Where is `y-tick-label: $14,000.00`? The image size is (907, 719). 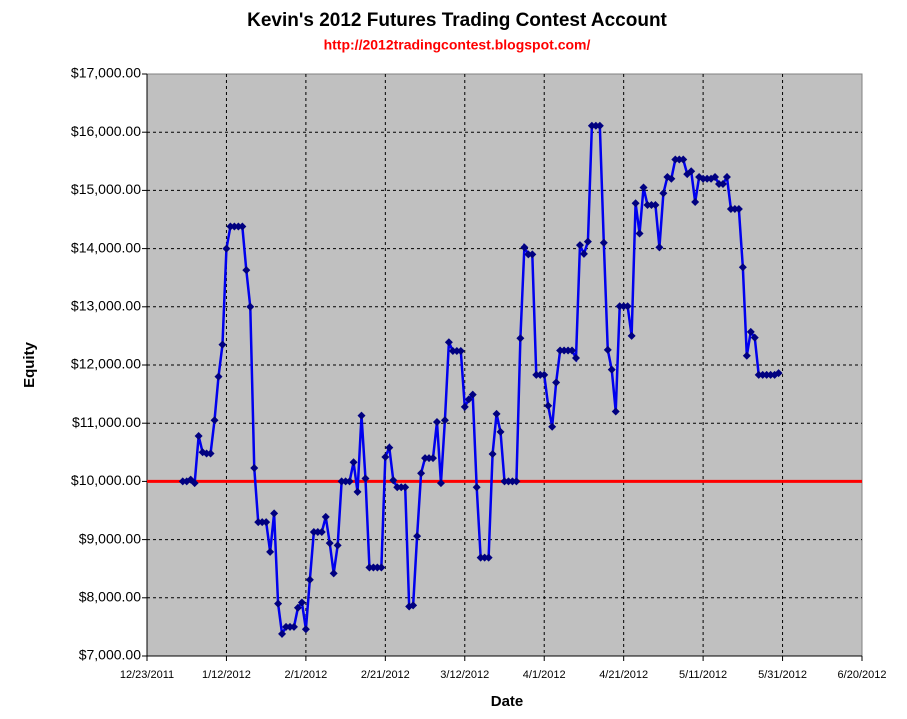 y-tick-label: $14,000.00 is located at coordinates (106, 247).